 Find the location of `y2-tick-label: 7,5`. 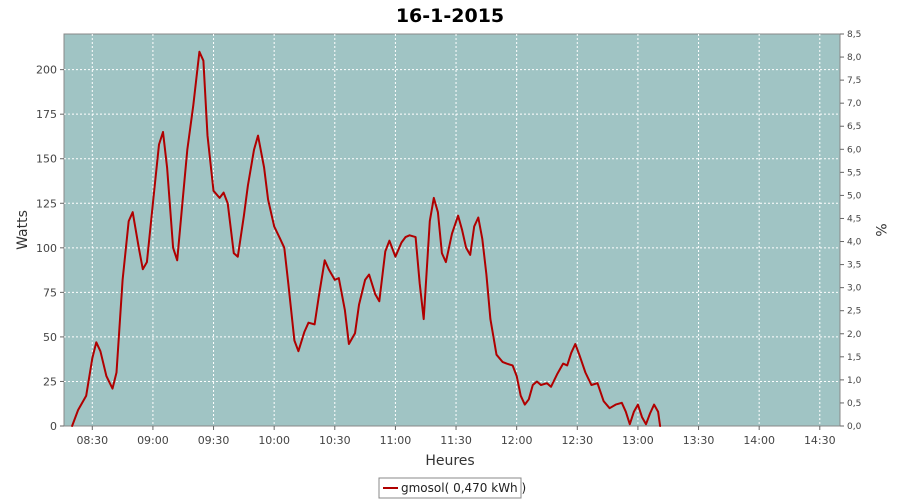

y2-tick-label: 7,5 is located at coordinates (854, 81).